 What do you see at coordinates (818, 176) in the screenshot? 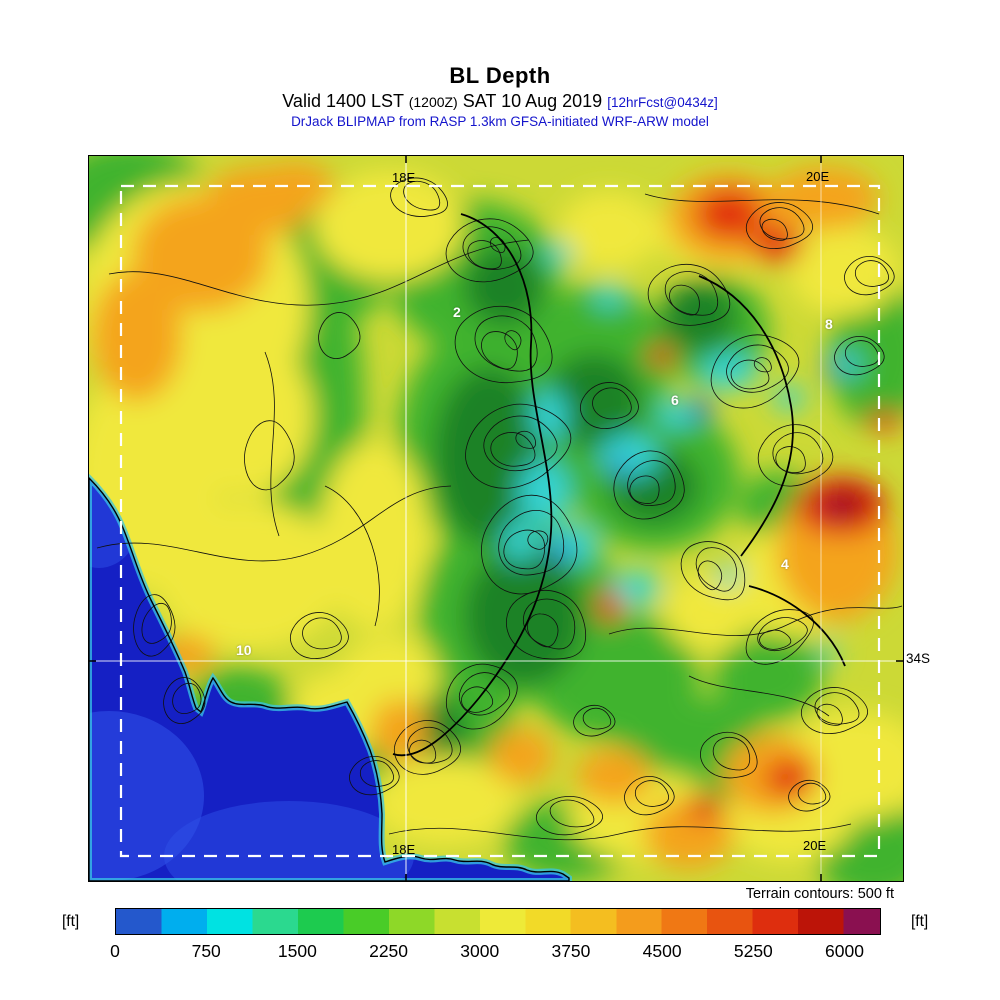
I see `meridian-label-20e-top: 20E` at bounding box center [818, 176].